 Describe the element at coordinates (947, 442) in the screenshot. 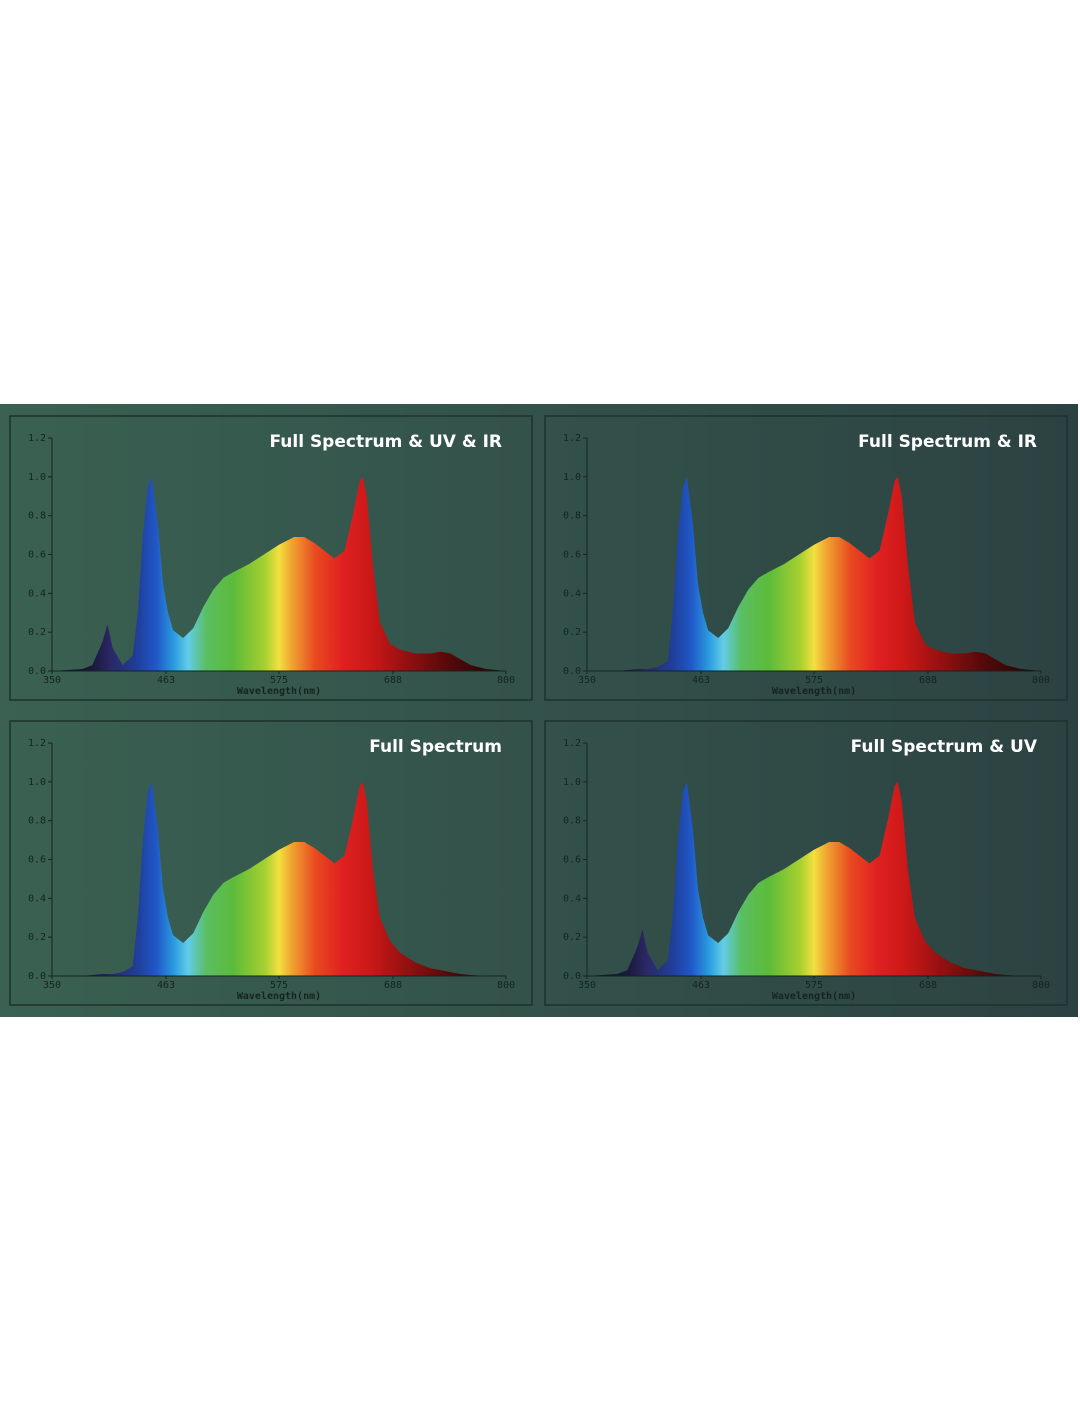

I see `chart-title: Full Spectrum & IR` at that location.